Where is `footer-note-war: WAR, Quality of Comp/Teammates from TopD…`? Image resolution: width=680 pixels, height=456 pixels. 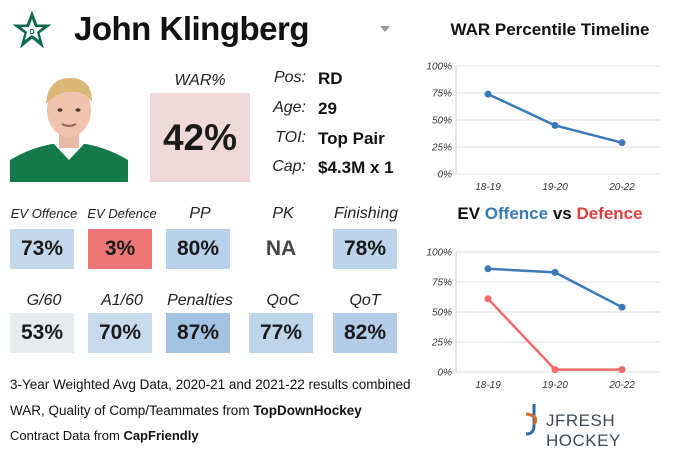
footer-note-war: WAR, Quality of Comp/Teammates from TopD… is located at coordinates (186, 410).